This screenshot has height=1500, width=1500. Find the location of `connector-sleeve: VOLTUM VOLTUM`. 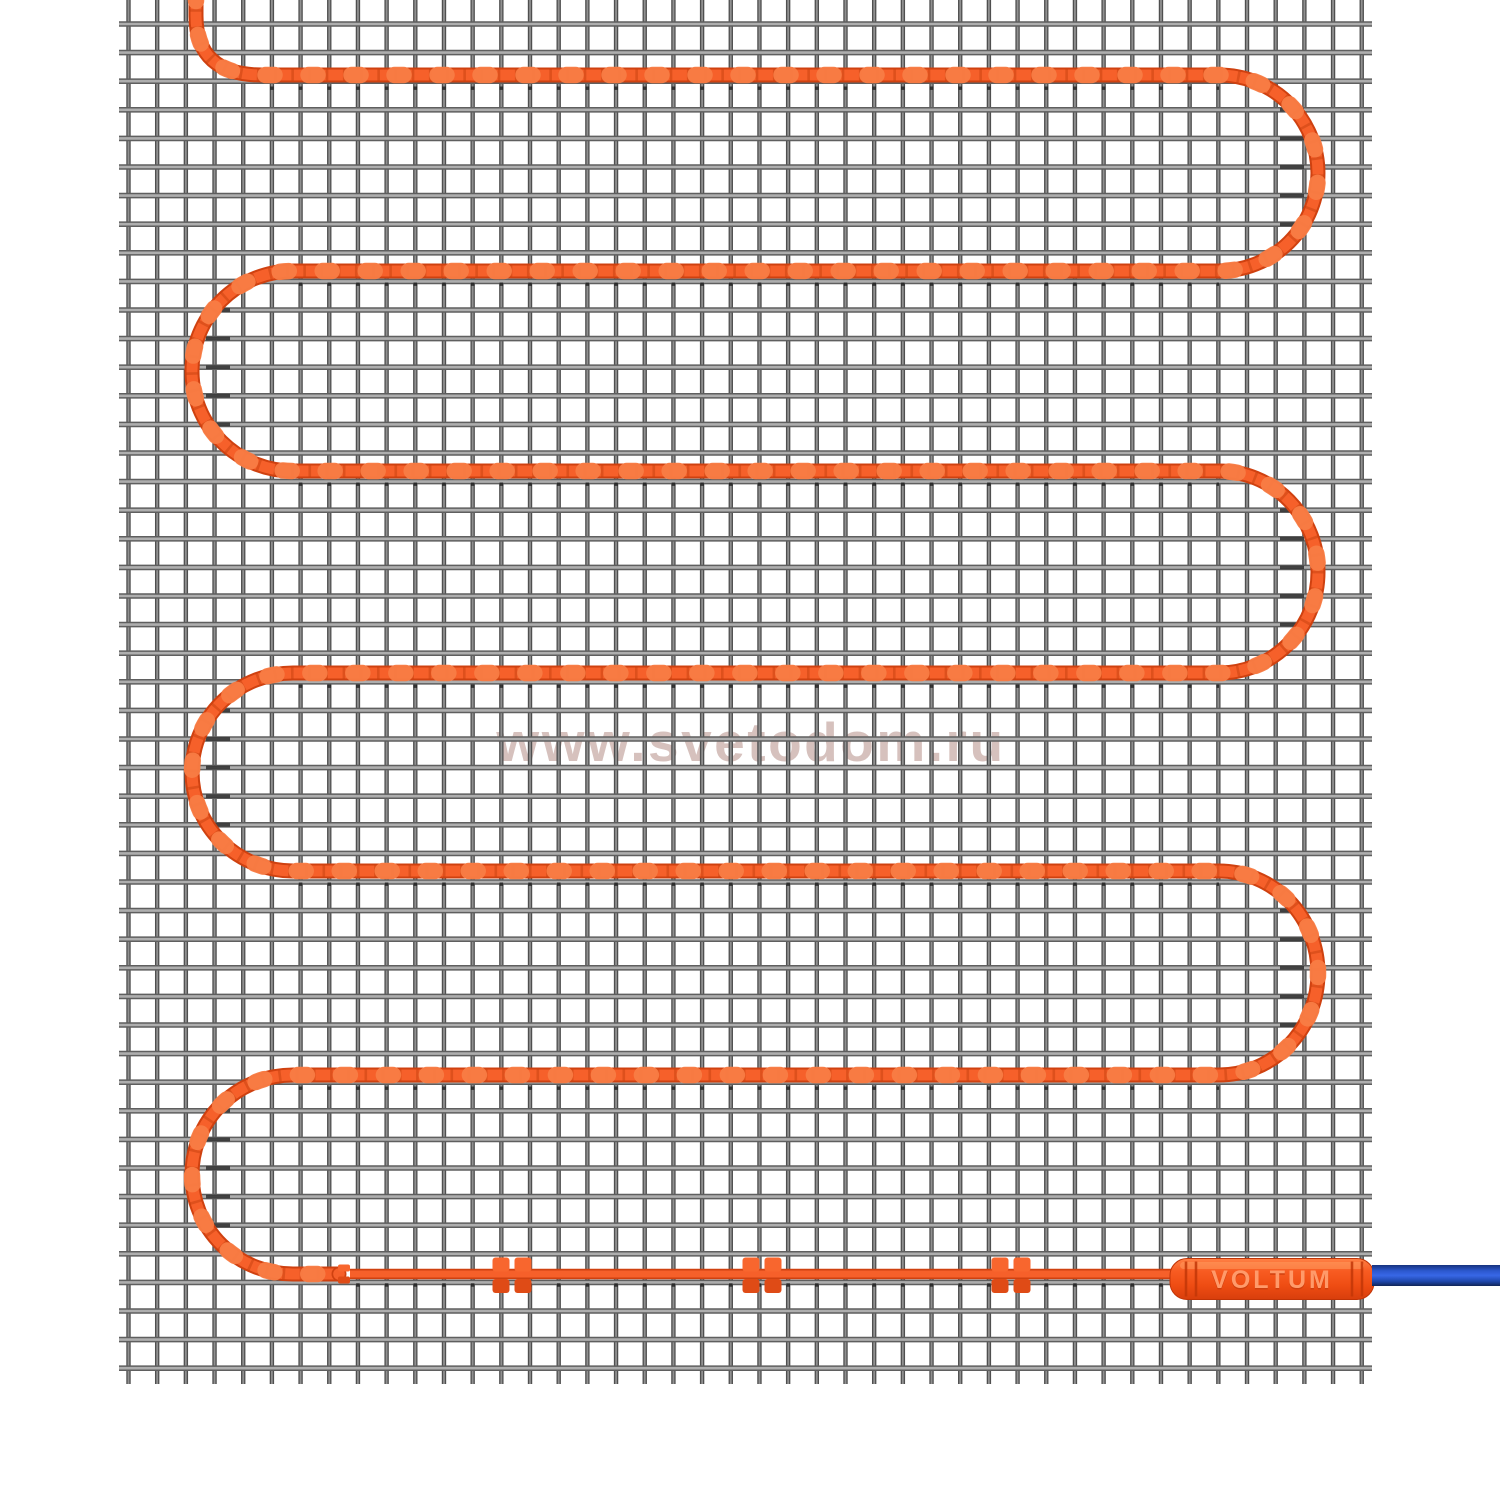

connector-sleeve: VOLTUM VOLTUM is located at coordinates (1272, 1279).